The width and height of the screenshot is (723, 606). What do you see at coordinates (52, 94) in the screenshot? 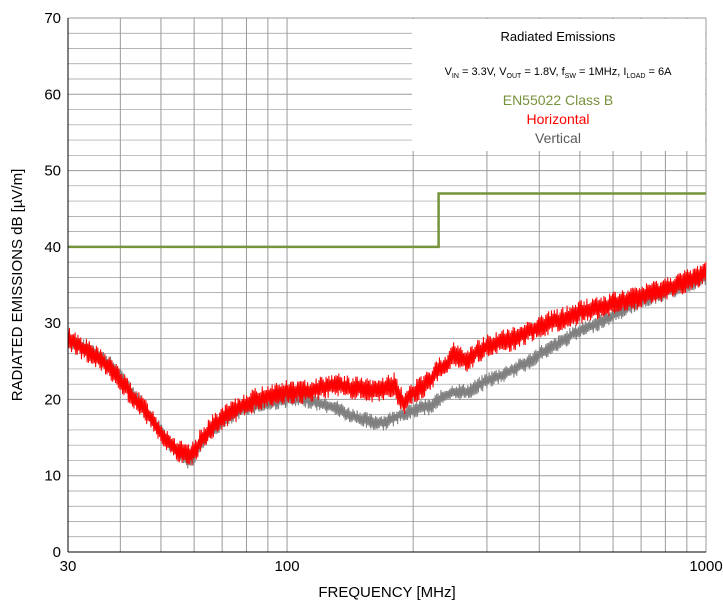
I see `y-tick-label: 60` at bounding box center [52, 94].